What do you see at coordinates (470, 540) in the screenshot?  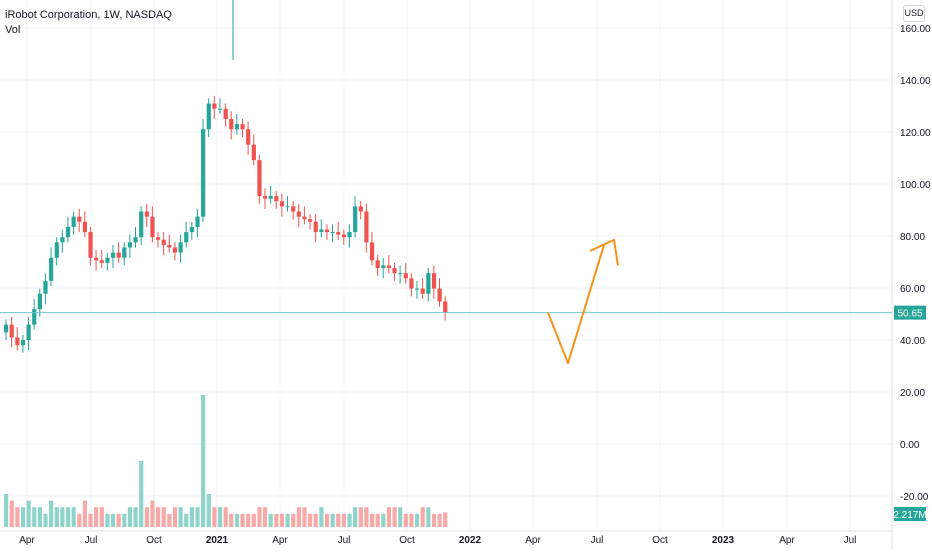 I see `x-tick-label: 2022` at bounding box center [470, 540].